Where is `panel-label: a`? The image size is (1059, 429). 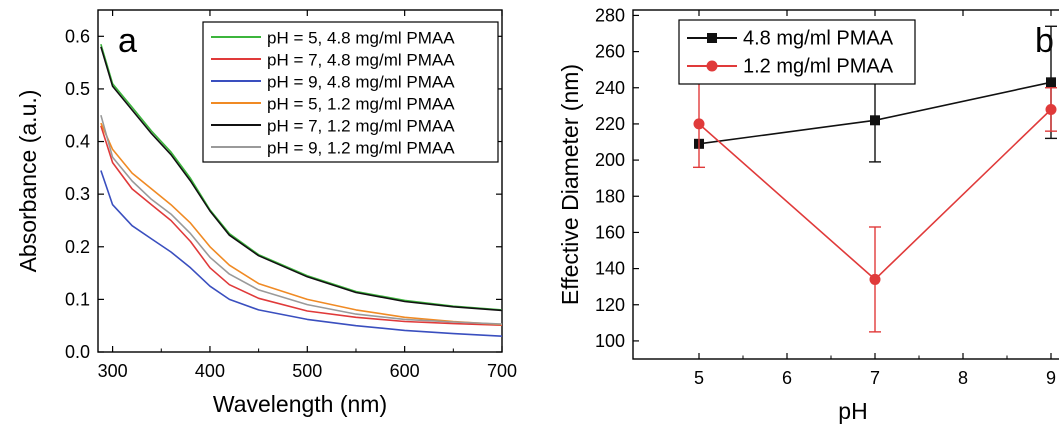
panel-label: a is located at coordinates (127, 41).